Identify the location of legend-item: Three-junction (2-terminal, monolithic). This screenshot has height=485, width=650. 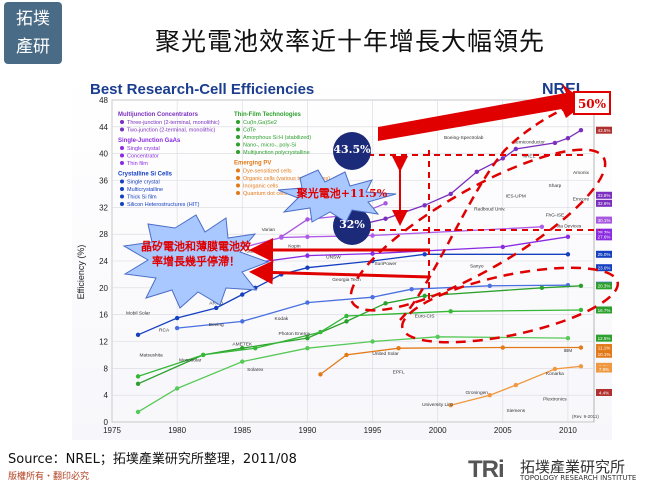
(173, 123).